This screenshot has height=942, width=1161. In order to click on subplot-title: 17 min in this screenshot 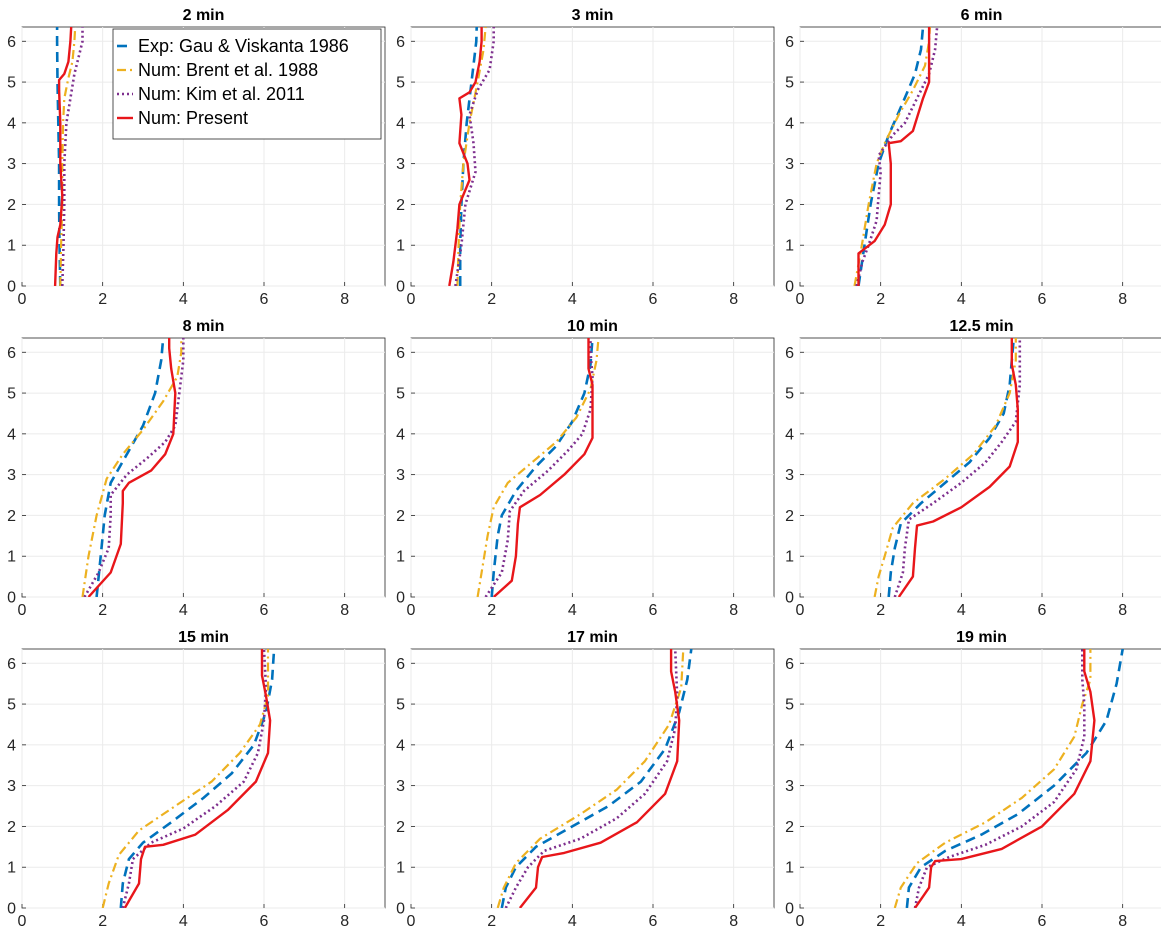, I will do `click(592, 637)`.